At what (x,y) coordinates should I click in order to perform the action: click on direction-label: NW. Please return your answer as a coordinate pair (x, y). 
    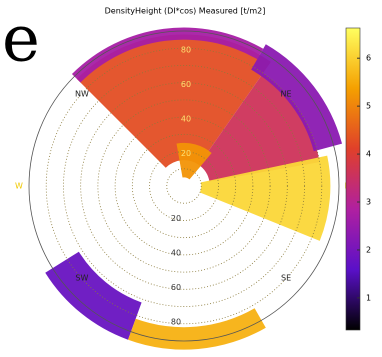
    Looking at the image, I should click on (82, 93).